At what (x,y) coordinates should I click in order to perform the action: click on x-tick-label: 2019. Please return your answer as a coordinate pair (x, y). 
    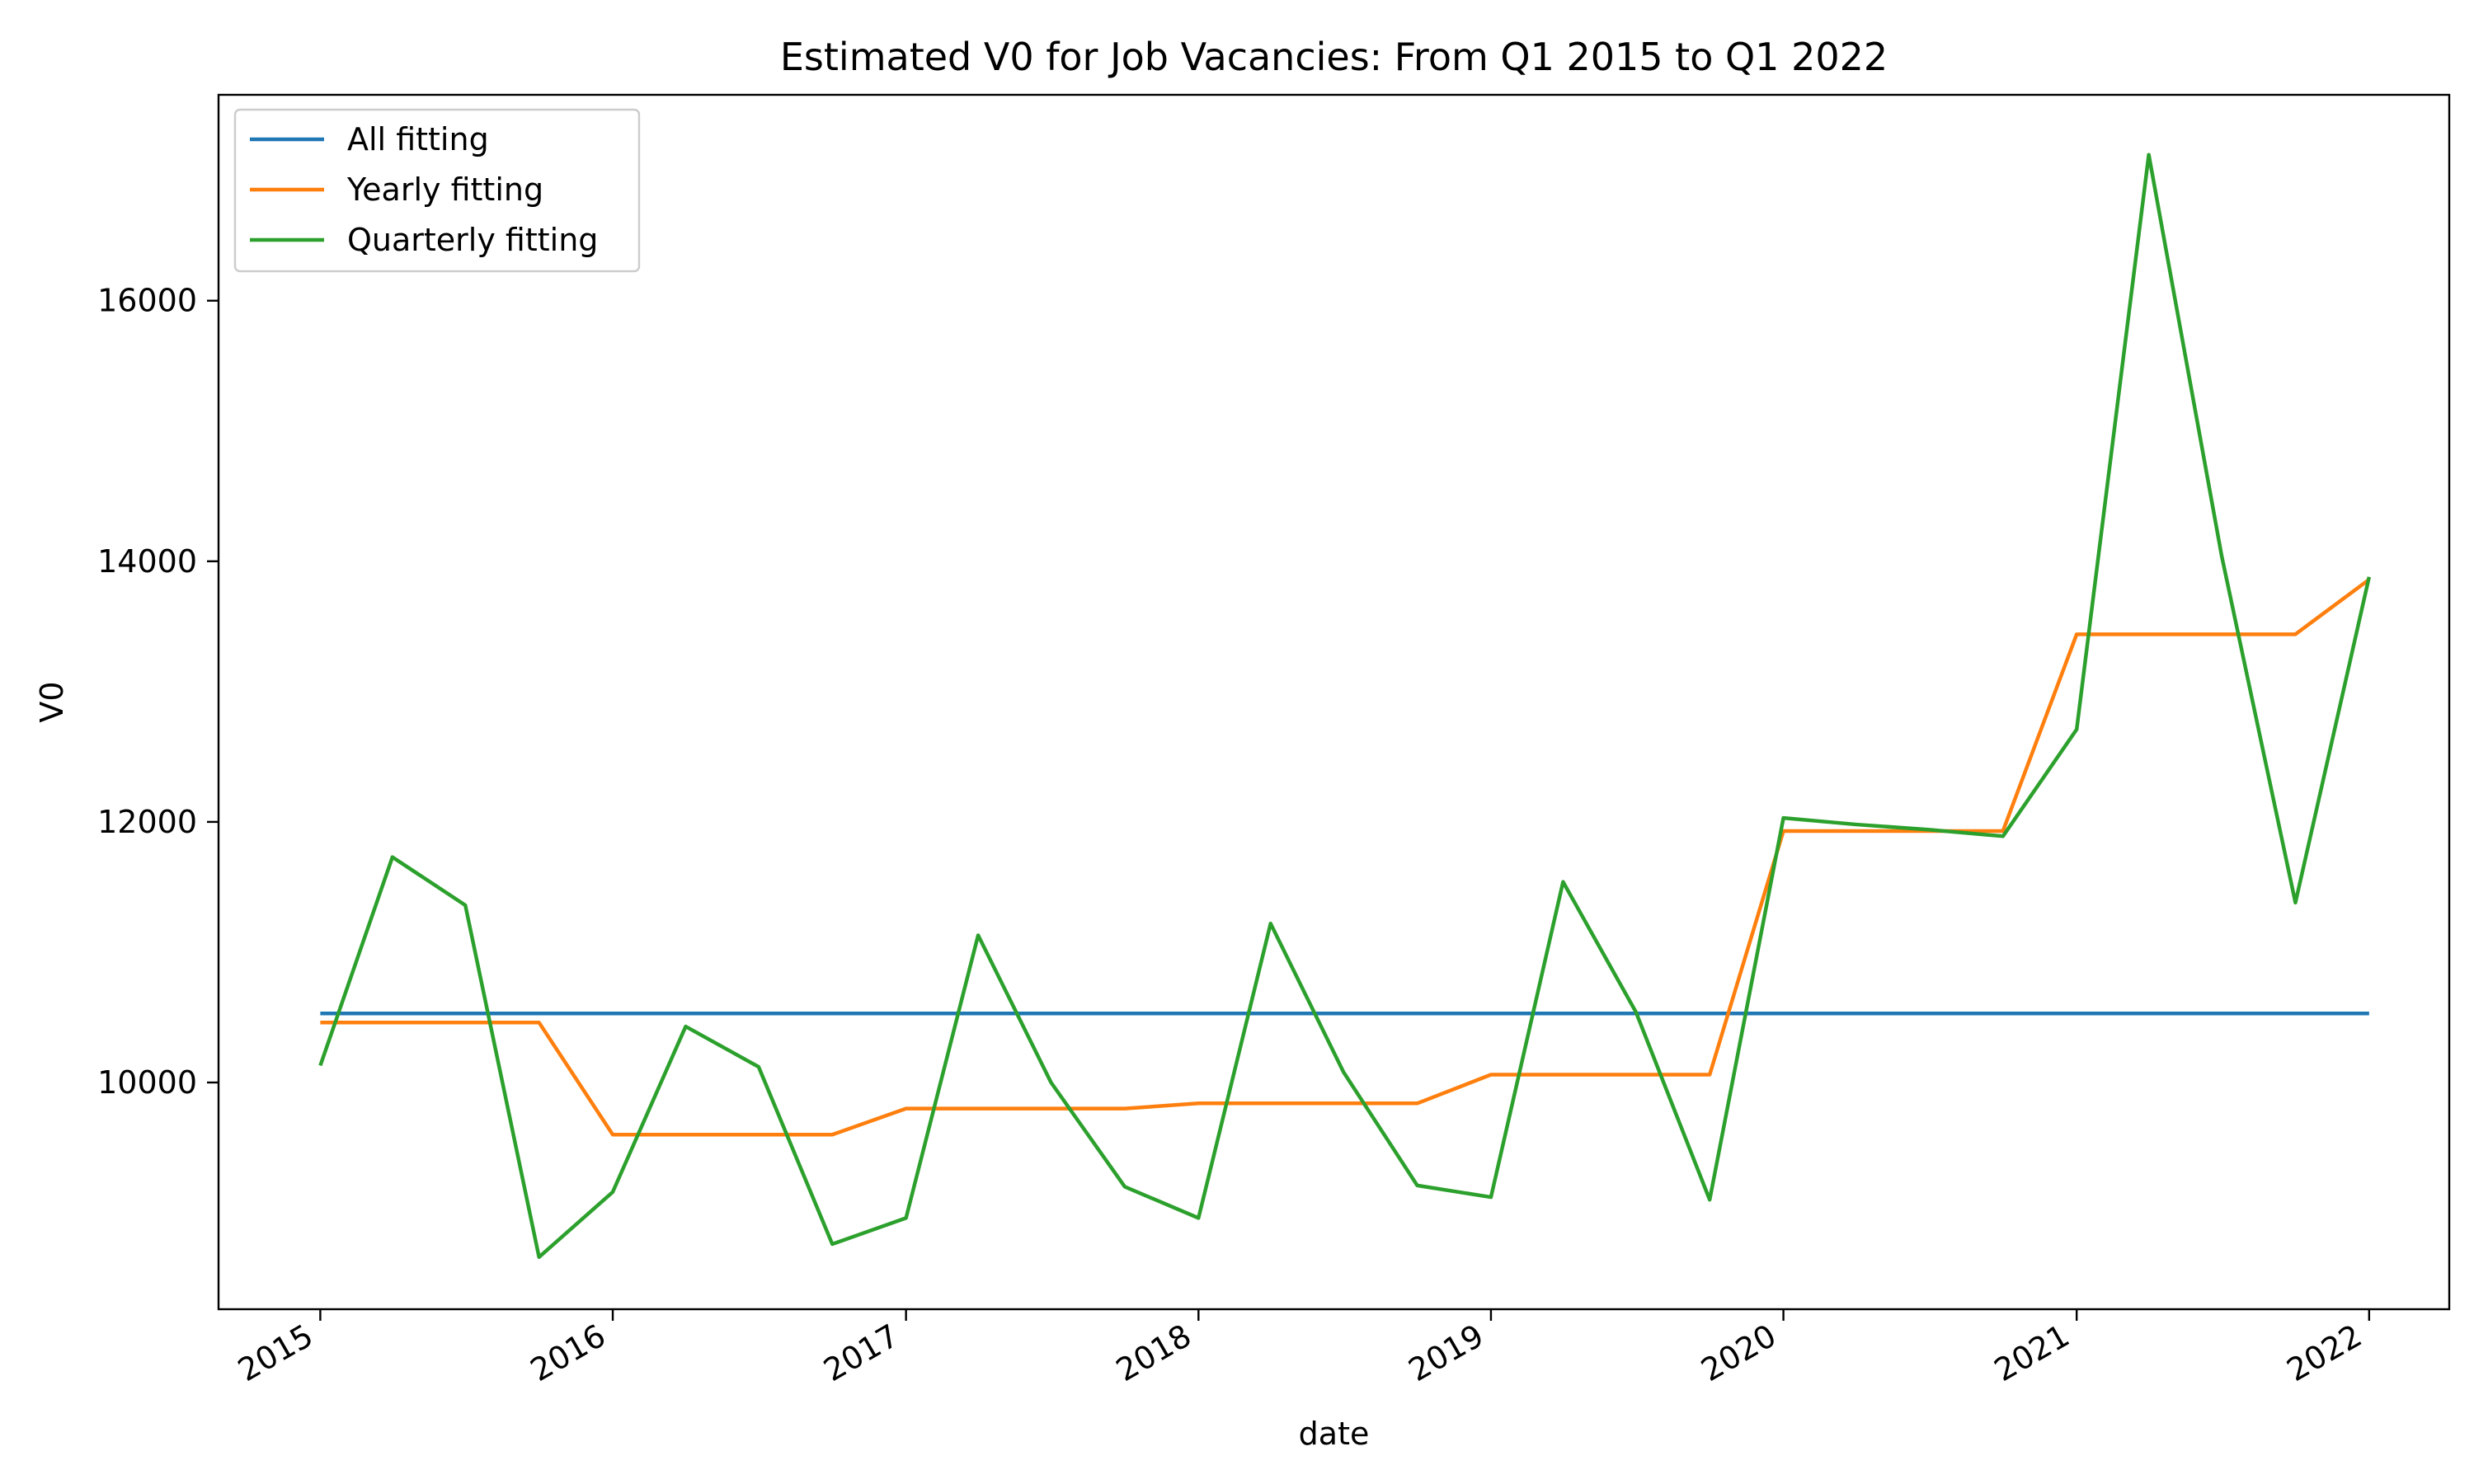
    Looking at the image, I should click on (1446, 1352).